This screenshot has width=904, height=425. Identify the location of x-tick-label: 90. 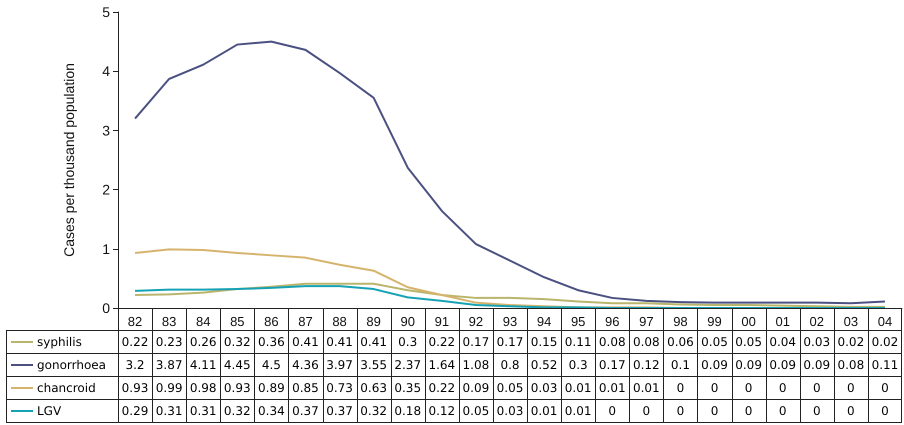
(407, 321).